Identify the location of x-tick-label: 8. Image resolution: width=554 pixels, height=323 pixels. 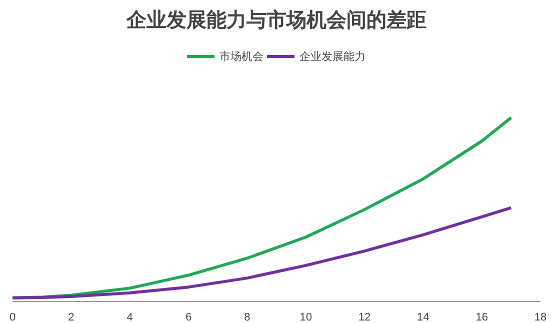
(247, 317).